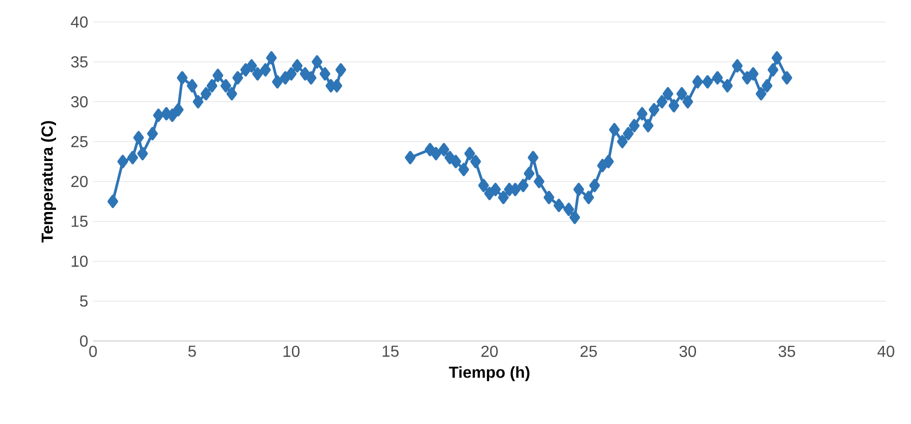 The image size is (911, 424). I want to click on y-tick-label: 5, so click(84, 301).